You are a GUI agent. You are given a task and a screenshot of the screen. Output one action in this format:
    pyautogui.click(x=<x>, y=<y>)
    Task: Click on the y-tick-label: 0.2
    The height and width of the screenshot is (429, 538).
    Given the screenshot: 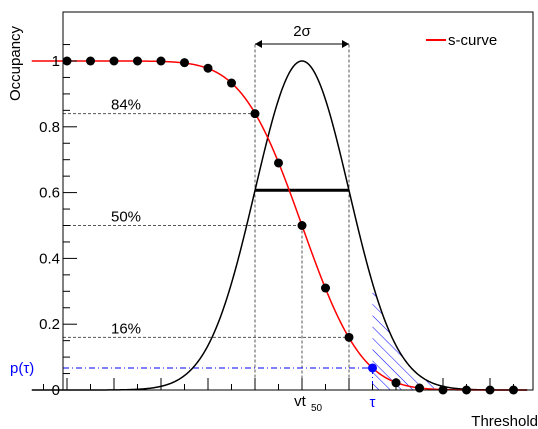 What is the action you would take?
    pyautogui.click(x=49, y=324)
    